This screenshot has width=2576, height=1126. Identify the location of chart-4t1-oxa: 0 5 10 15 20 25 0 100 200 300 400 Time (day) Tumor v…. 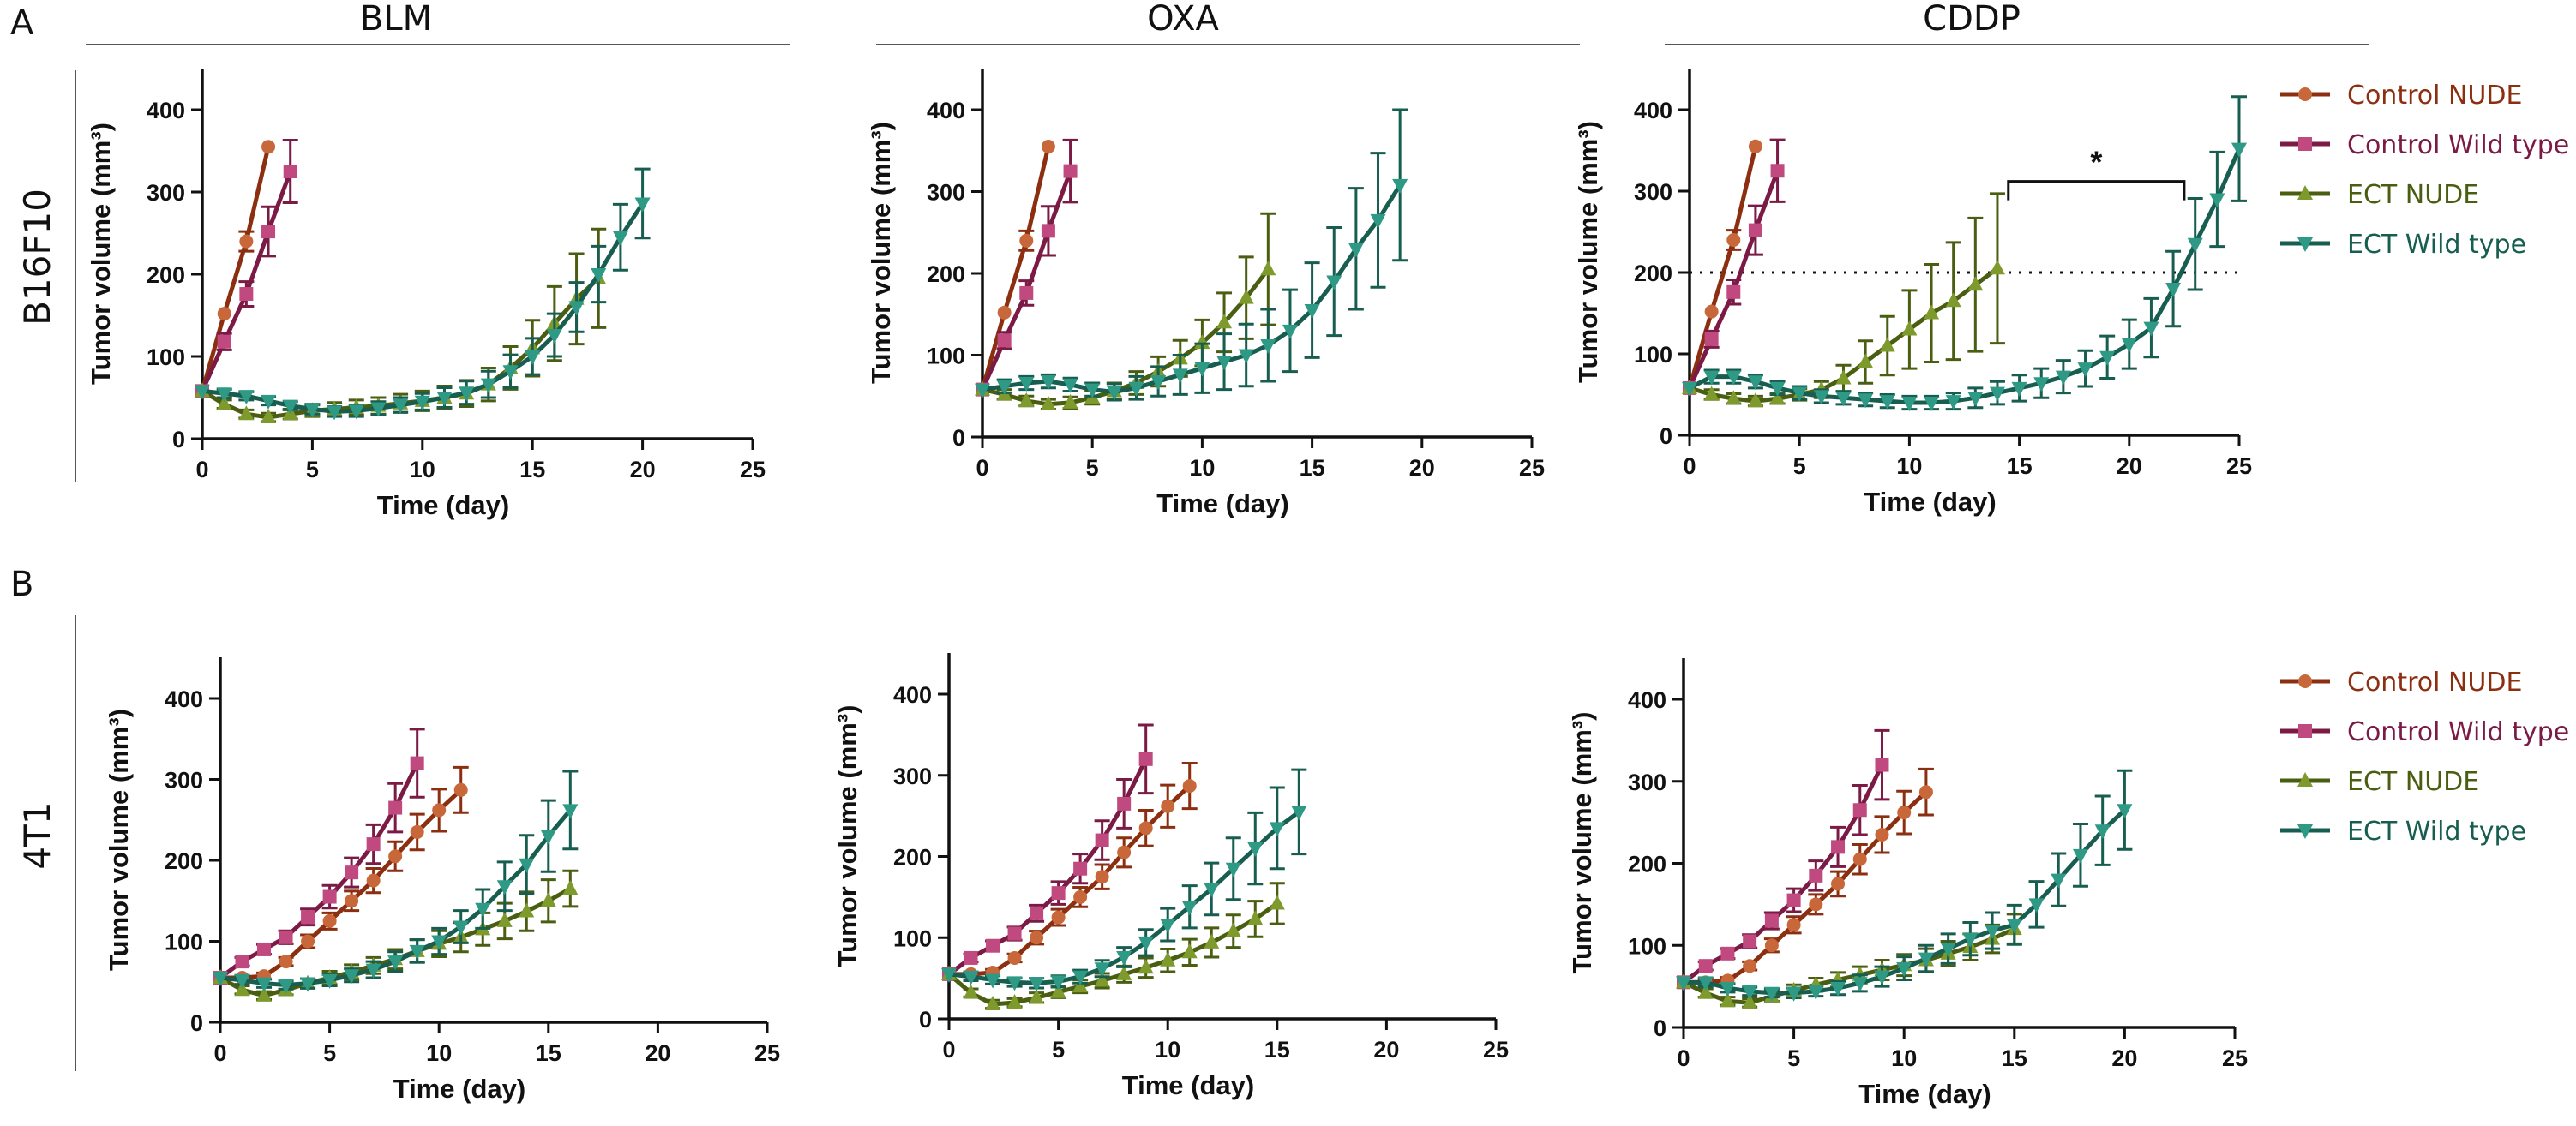
(1170, 876).